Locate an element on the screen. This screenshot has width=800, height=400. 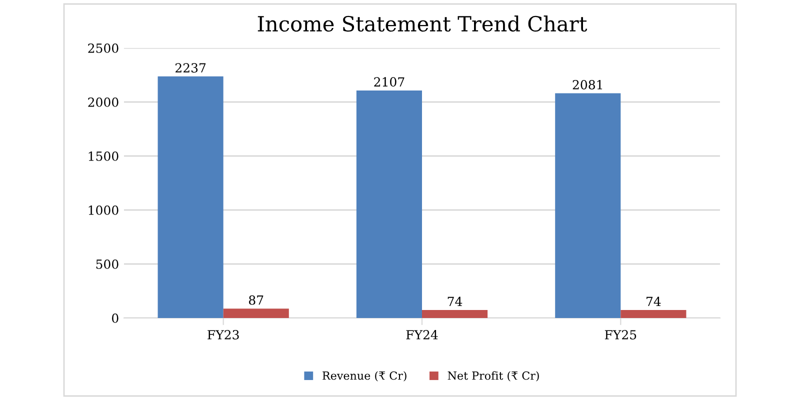
data-label: 2107 is located at coordinates (389, 82).